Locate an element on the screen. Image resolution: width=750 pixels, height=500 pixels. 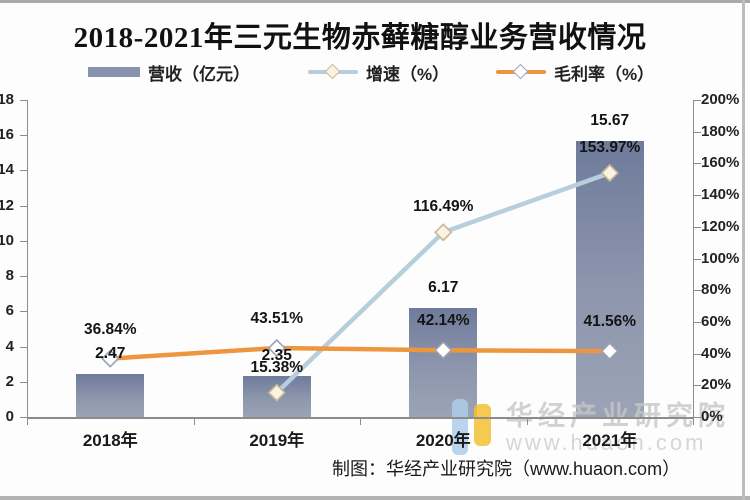
legend-label-growth: 增速（%） is located at coordinates (408, 74).